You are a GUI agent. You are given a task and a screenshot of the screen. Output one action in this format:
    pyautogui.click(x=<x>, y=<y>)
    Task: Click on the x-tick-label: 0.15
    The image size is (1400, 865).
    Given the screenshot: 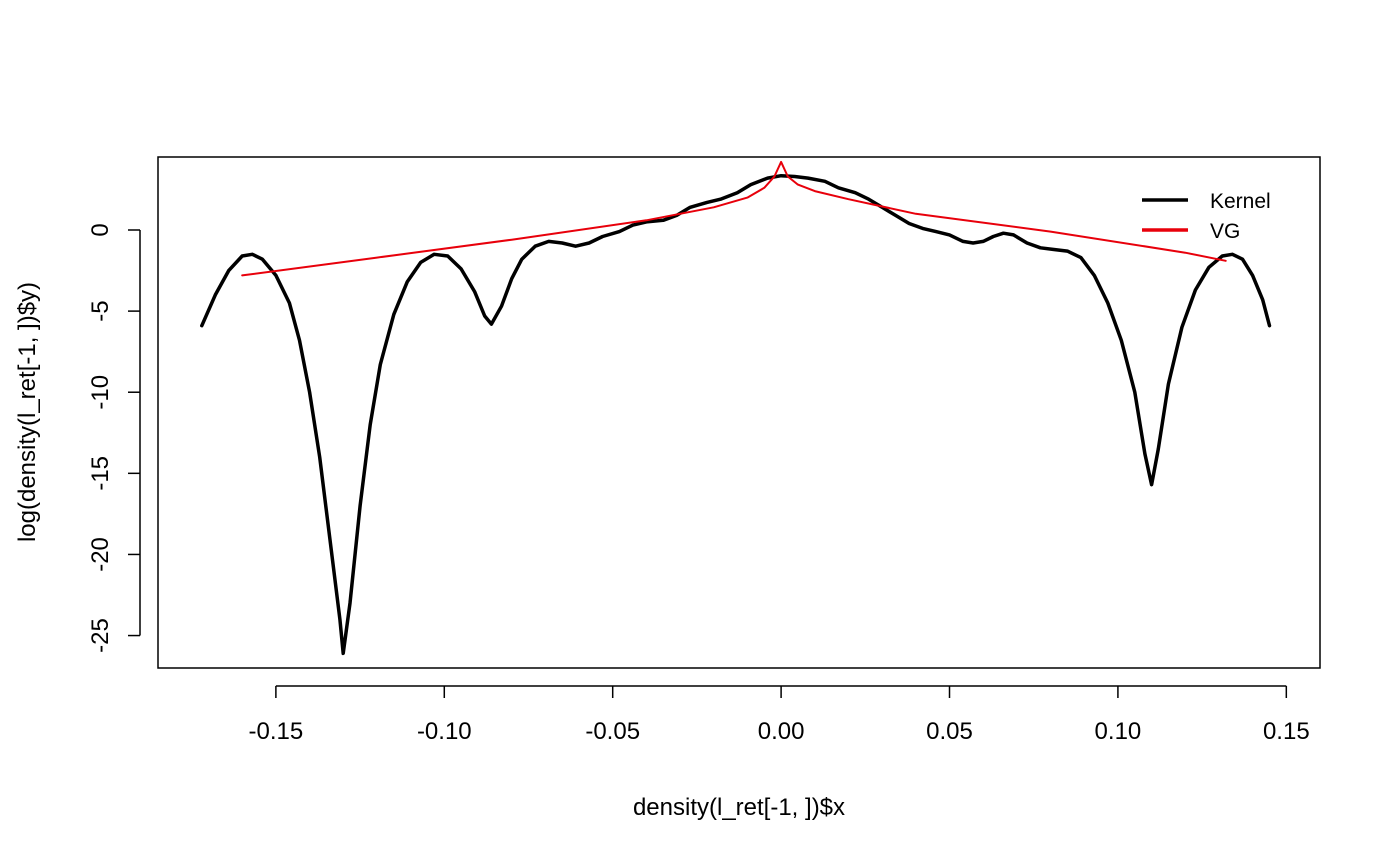 What is the action you would take?
    pyautogui.click(x=1286, y=731)
    